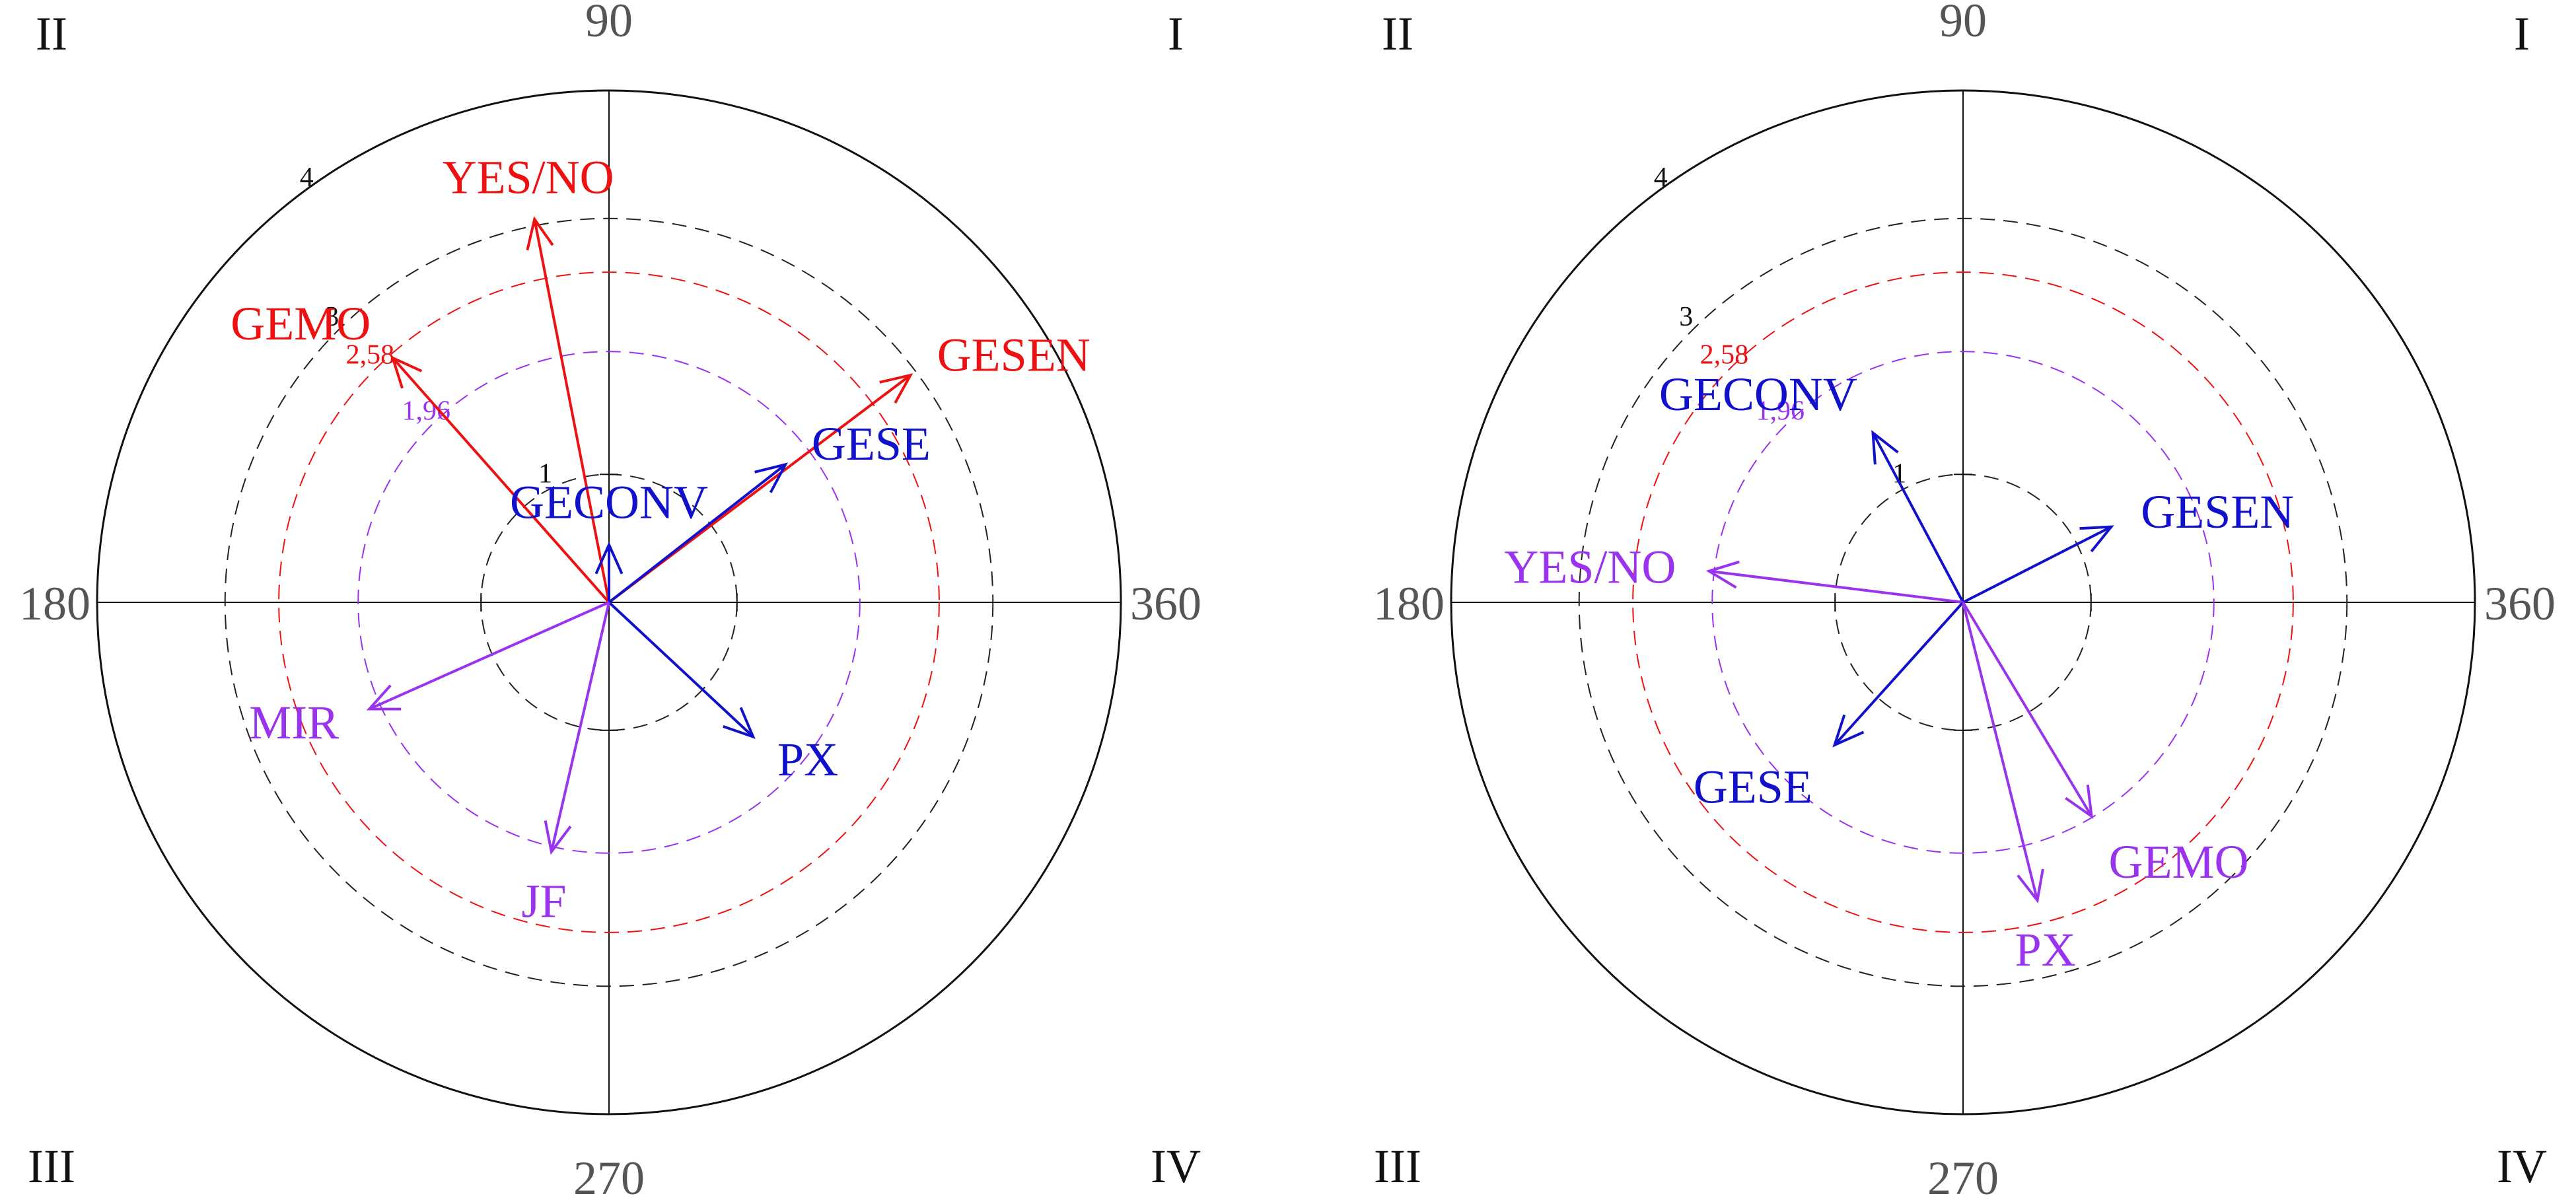 The height and width of the screenshot is (1204, 2576). What do you see at coordinates (294, 722) in the screenshot?
I see `vector-label: MIR` at bounding box center [294, 722].